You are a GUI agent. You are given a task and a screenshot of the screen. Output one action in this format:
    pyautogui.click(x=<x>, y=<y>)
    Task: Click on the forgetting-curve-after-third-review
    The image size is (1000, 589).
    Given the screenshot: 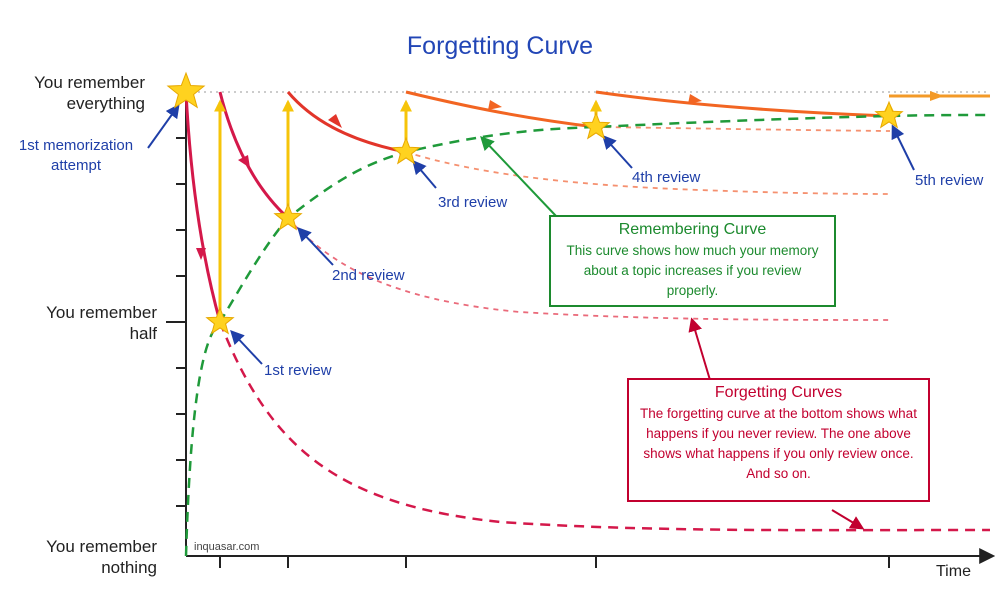 What is the action you would take?
    pyautogui.click(x=743, y=129)
    